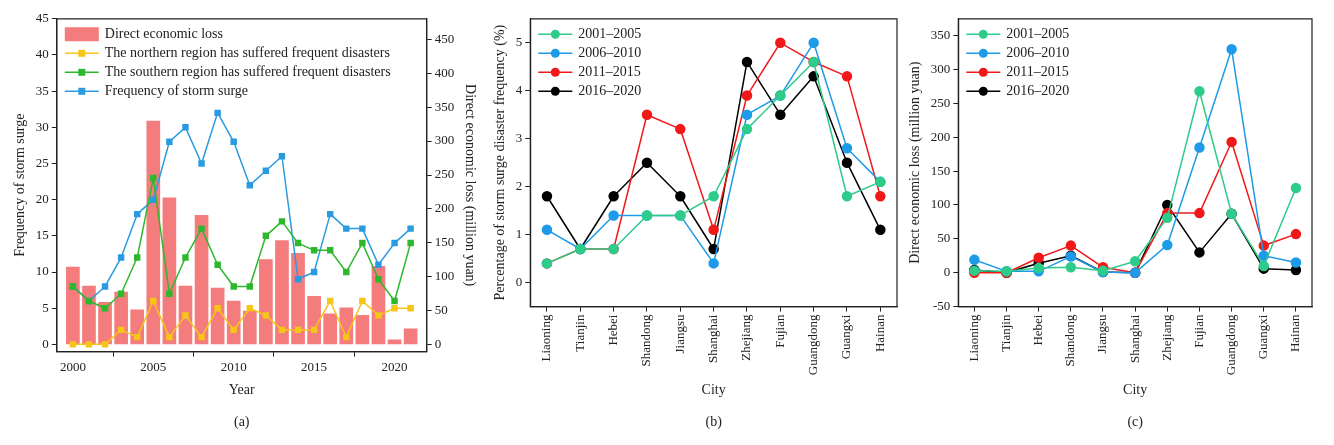 Image resolution: width=1334 pixels, height=445 pixels. I want to click on y-tick-label: 15, so click(42, 235).